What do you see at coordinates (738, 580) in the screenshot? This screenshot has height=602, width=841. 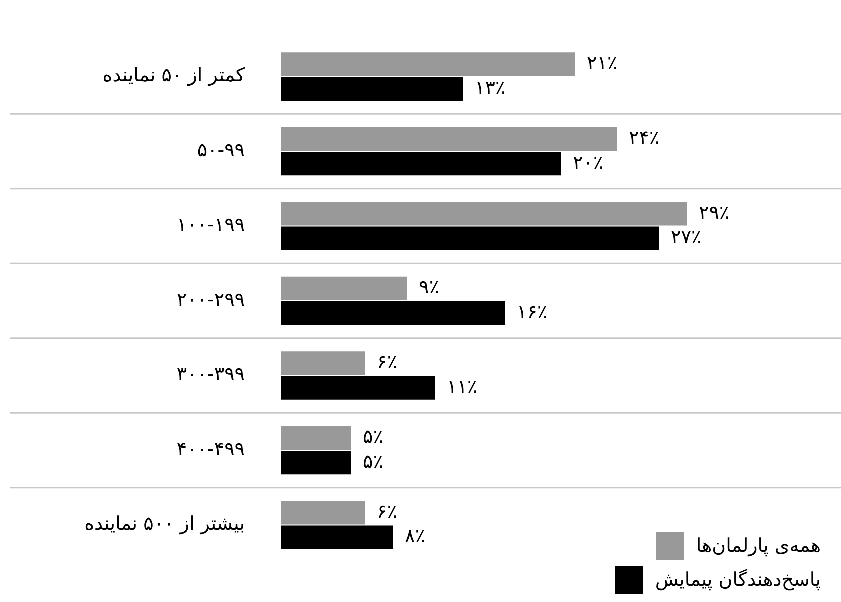 I see `legend-label: پاسخ‌دهندگان پیمایش` at bounding box center [738, 580].